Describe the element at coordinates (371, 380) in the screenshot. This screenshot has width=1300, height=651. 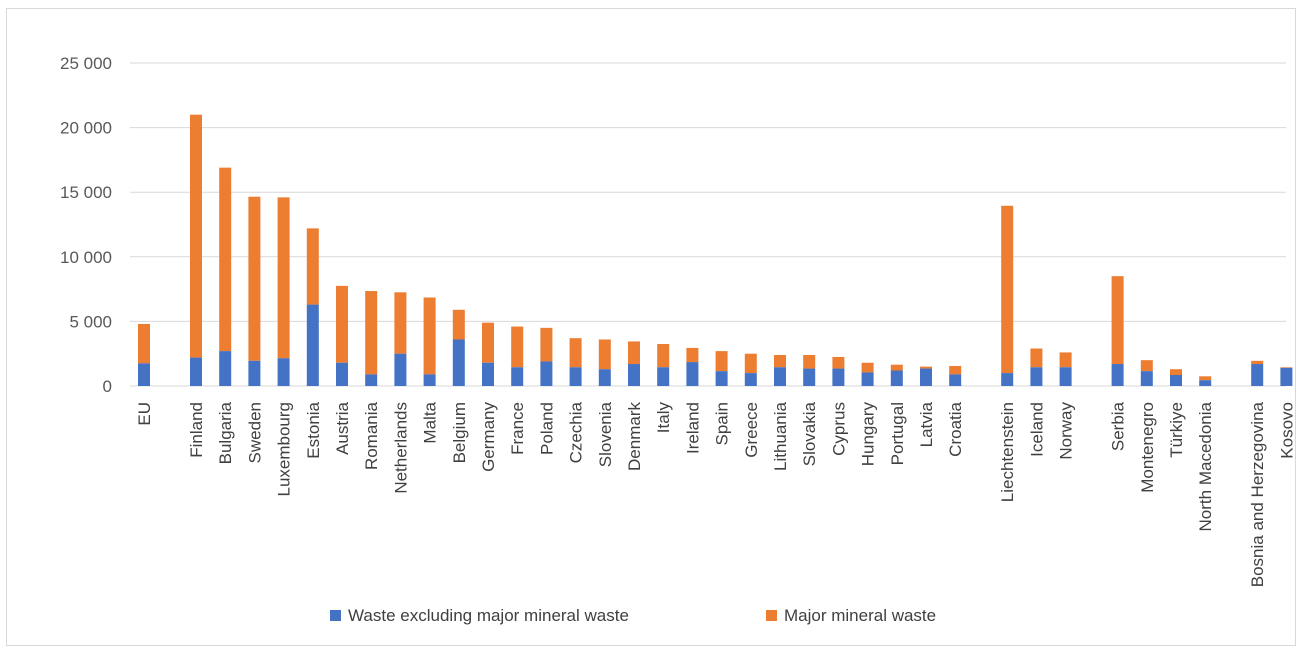
I see `bar-excluding-mineral-romania` at that location.